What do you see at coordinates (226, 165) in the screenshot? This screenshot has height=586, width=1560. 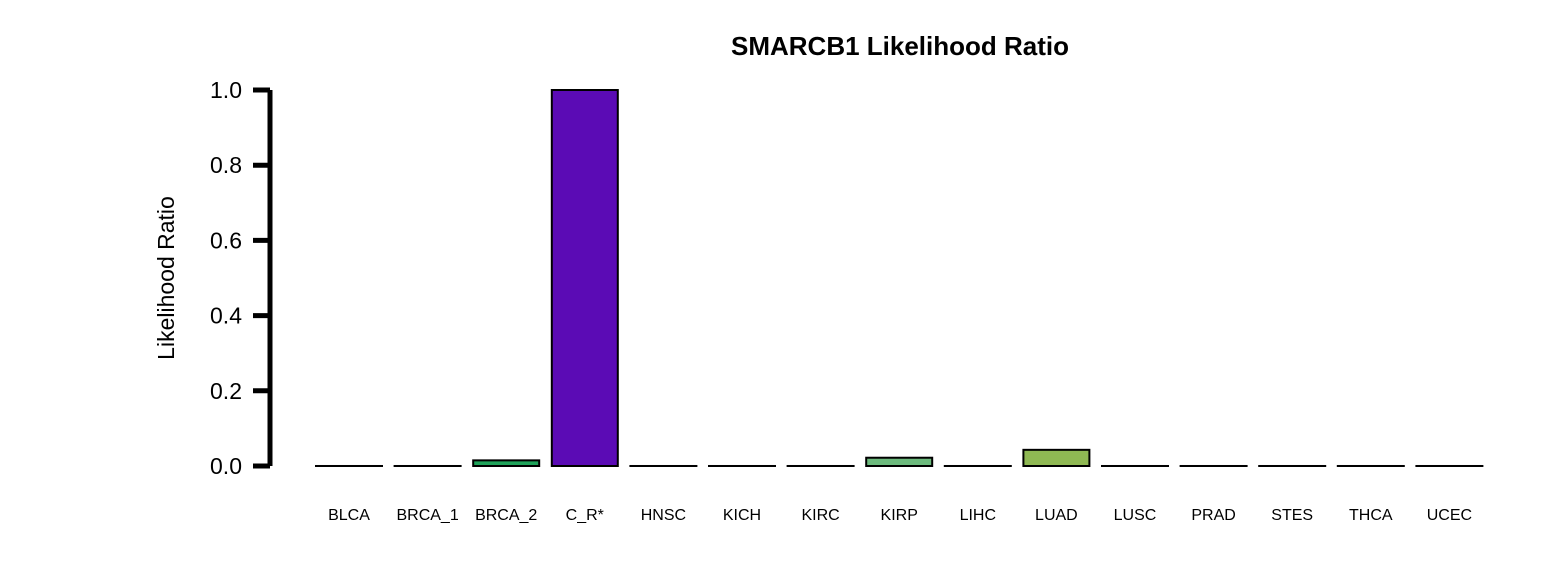 I see `y-tick-label: 0.8` at bounding box center [226, 165].